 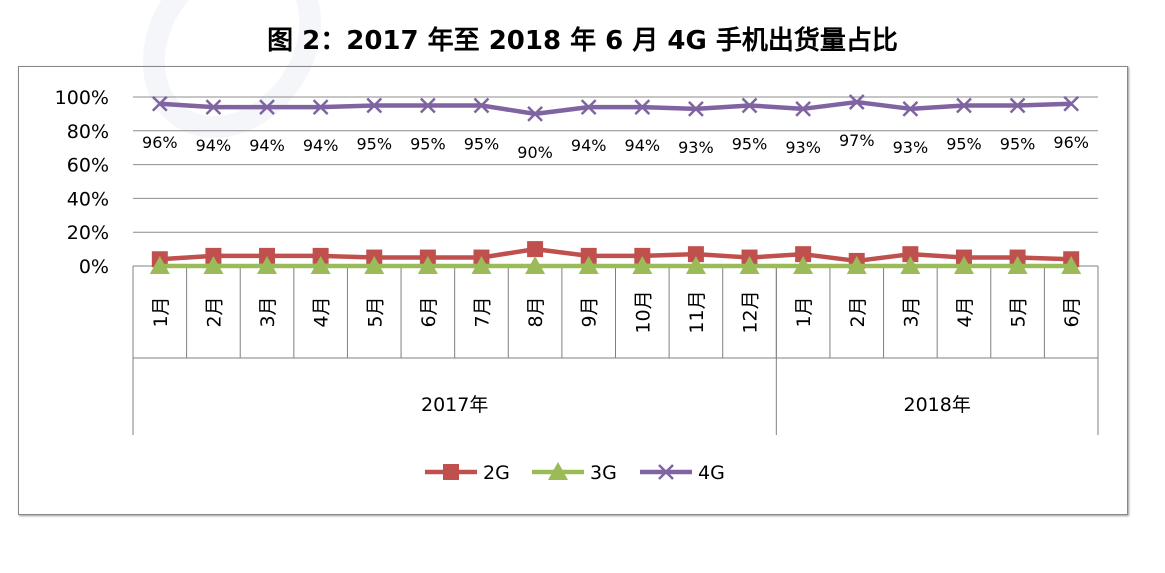 What do you see at coordinates (751, 311) in the screenshot?
I see `x-tick-label: 12月` at bounding box center [751, 311].